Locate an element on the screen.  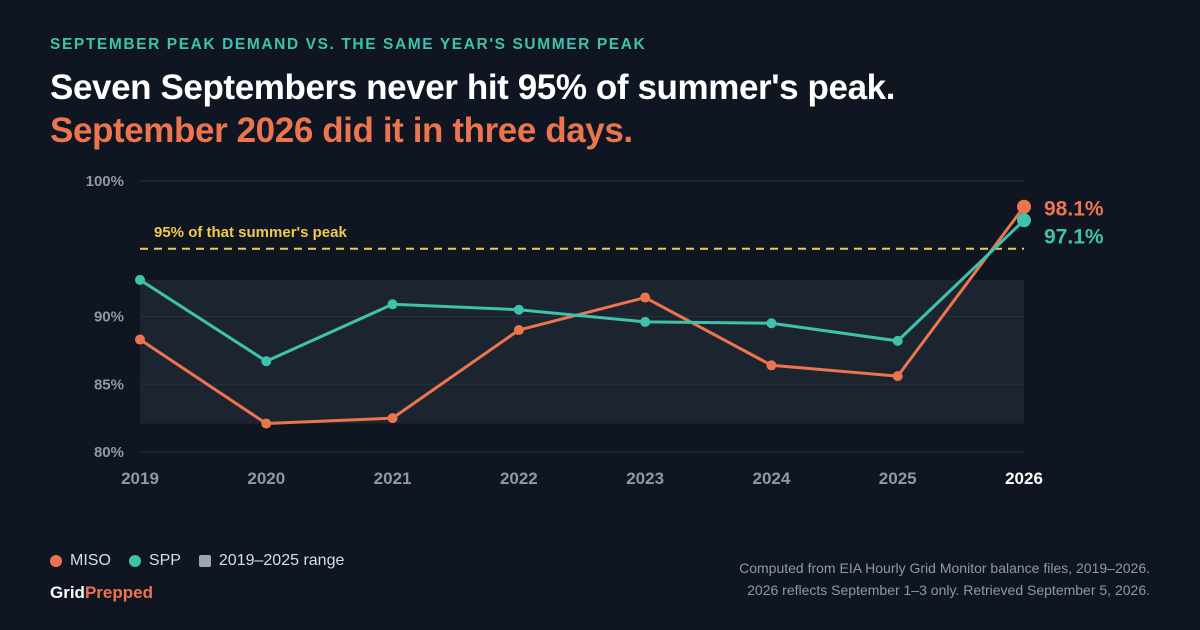
brand-logo-part-1: Grid is located at coordinates (67, 592).